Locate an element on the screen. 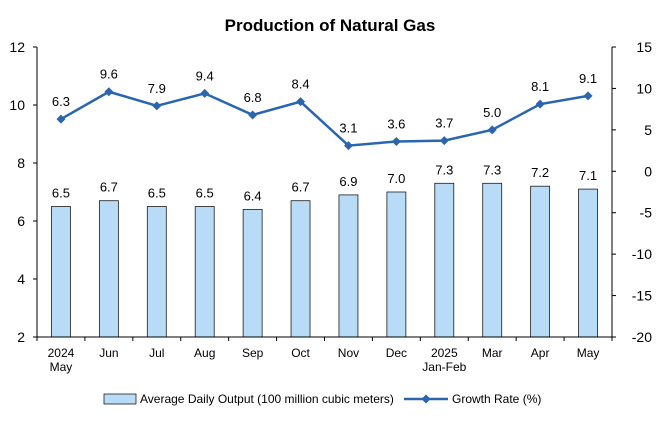 Image resolution: width=660 pixels, height=440 pixels. bar-value-label: 6.4 is located at coordinates (253, 195).